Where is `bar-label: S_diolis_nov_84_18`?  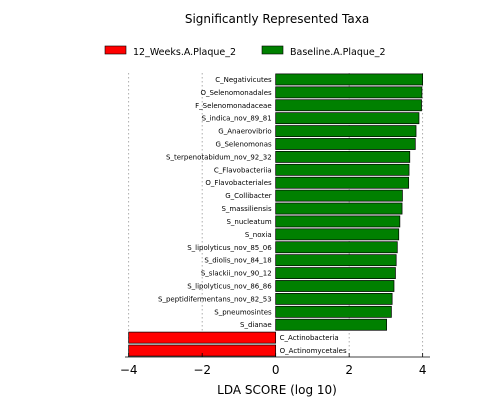
bar-label: S_diolis_nov_84_18 is located at coordinates (237, 261).